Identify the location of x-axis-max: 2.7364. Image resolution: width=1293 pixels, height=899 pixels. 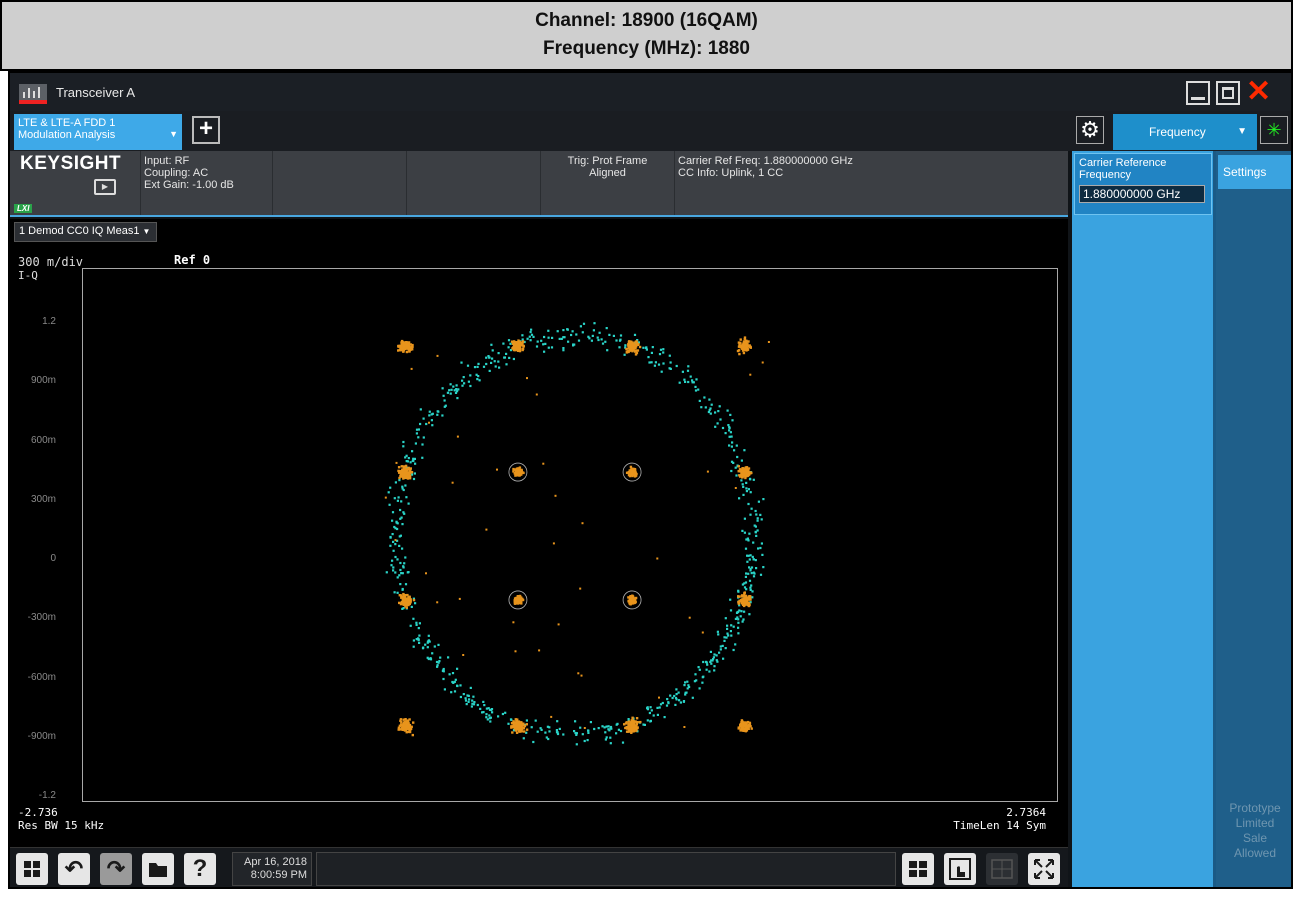
(1026, 812).